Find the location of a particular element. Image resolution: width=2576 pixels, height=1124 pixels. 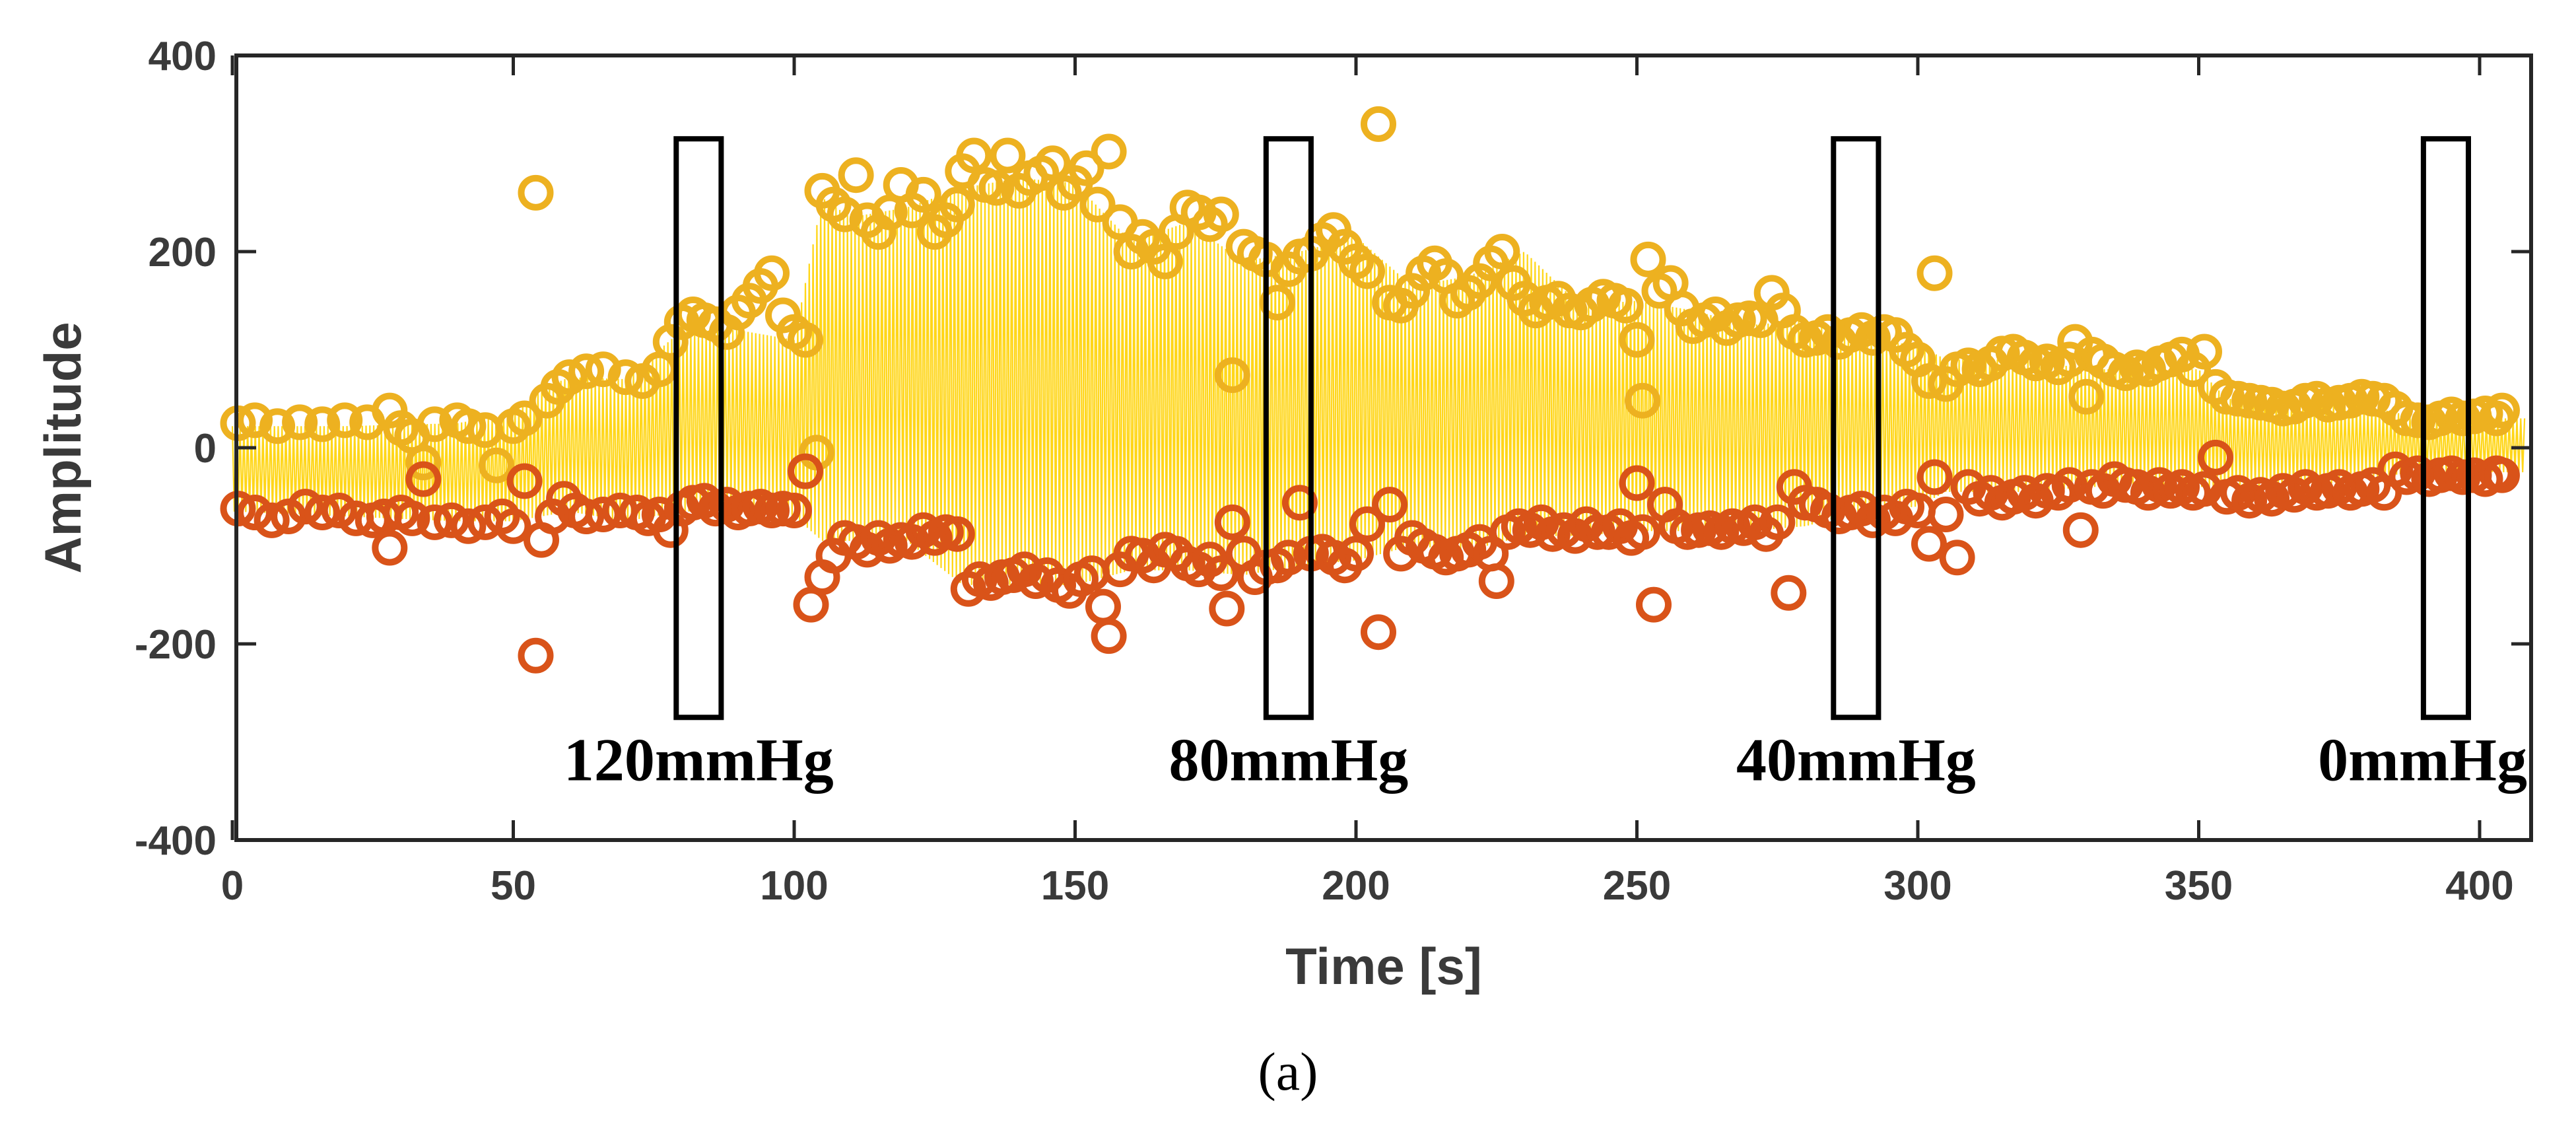

y-tick-label: 200 is located at coordinates (183, 253).